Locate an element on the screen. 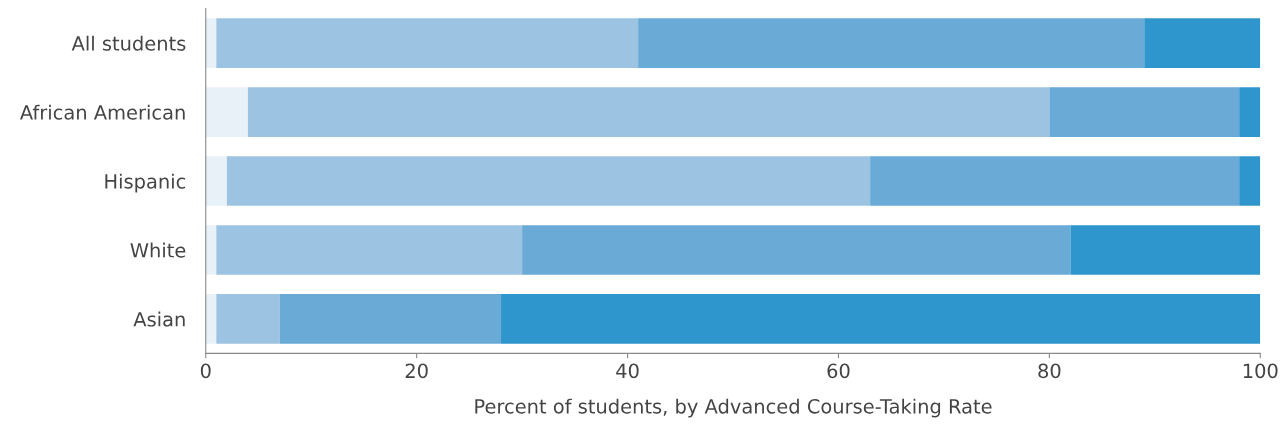  x-tick-label: 100 is located at coordinates (1260, 371).